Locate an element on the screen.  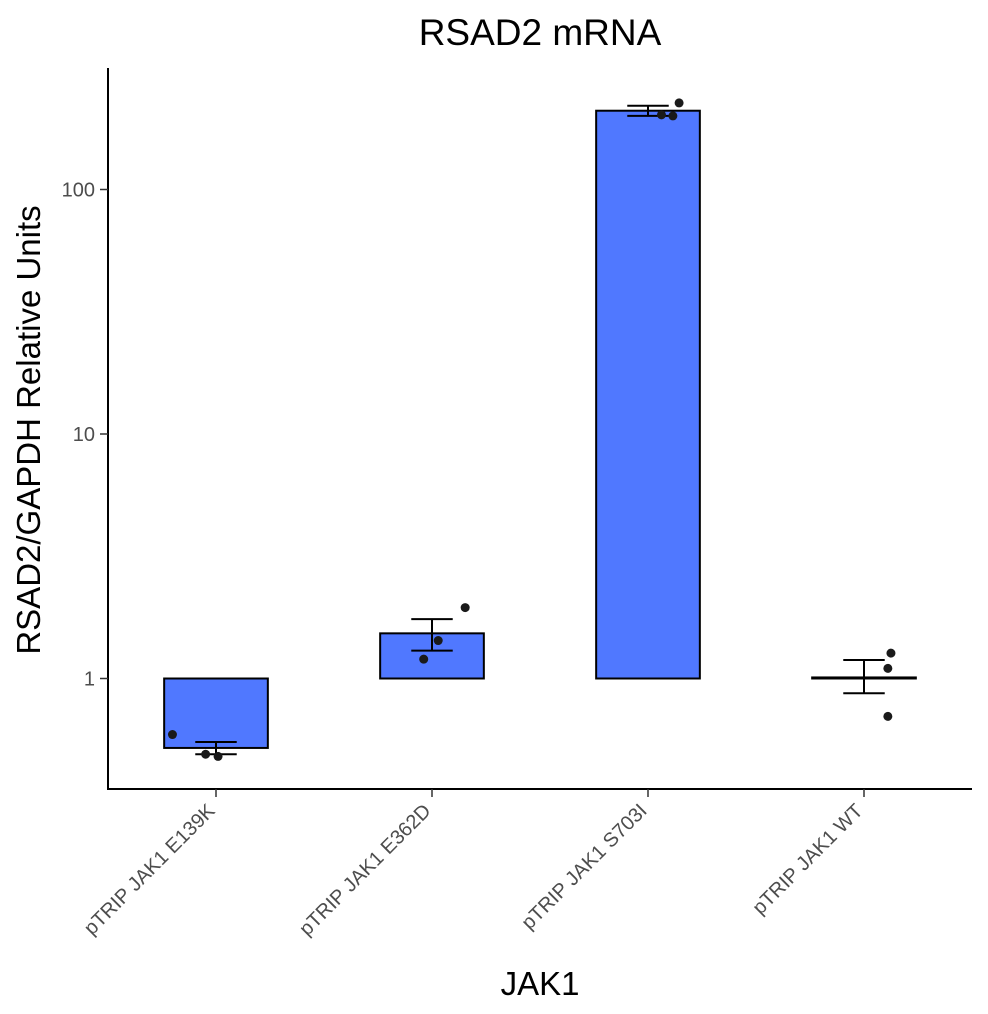
y-tick-label-0: 1 is located at coordinates (89, 680).